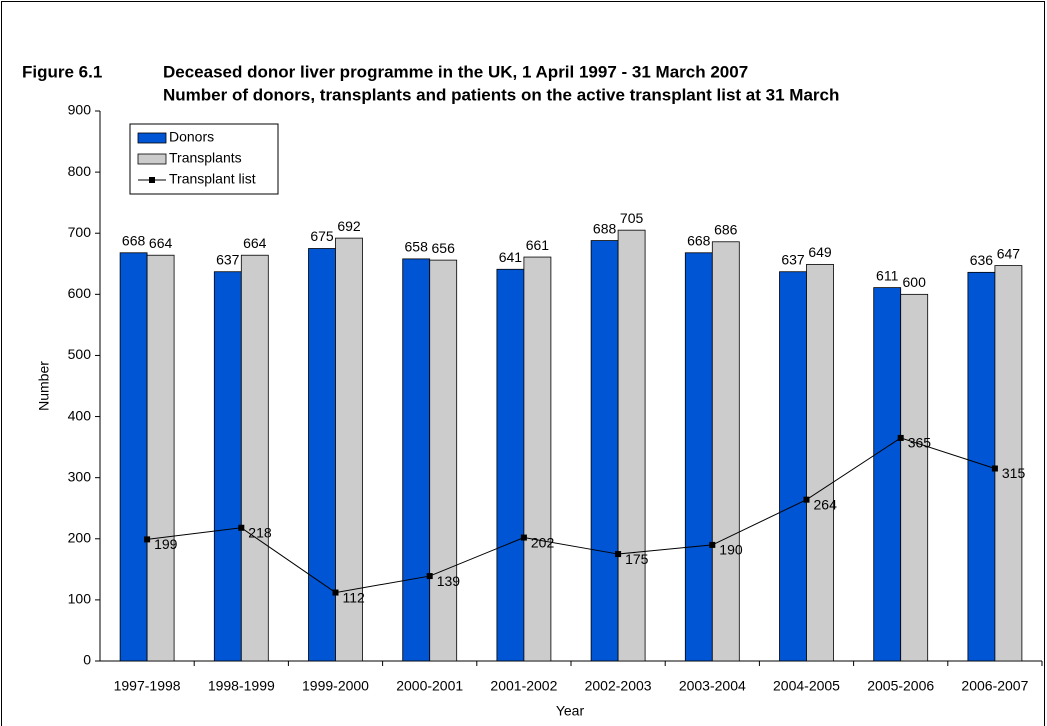 The image size is (1047, 726). What do you see at coordinates (349, 226) in the screenshot?
I see `bar-value-label: 692` at bounding box center [349, 226].